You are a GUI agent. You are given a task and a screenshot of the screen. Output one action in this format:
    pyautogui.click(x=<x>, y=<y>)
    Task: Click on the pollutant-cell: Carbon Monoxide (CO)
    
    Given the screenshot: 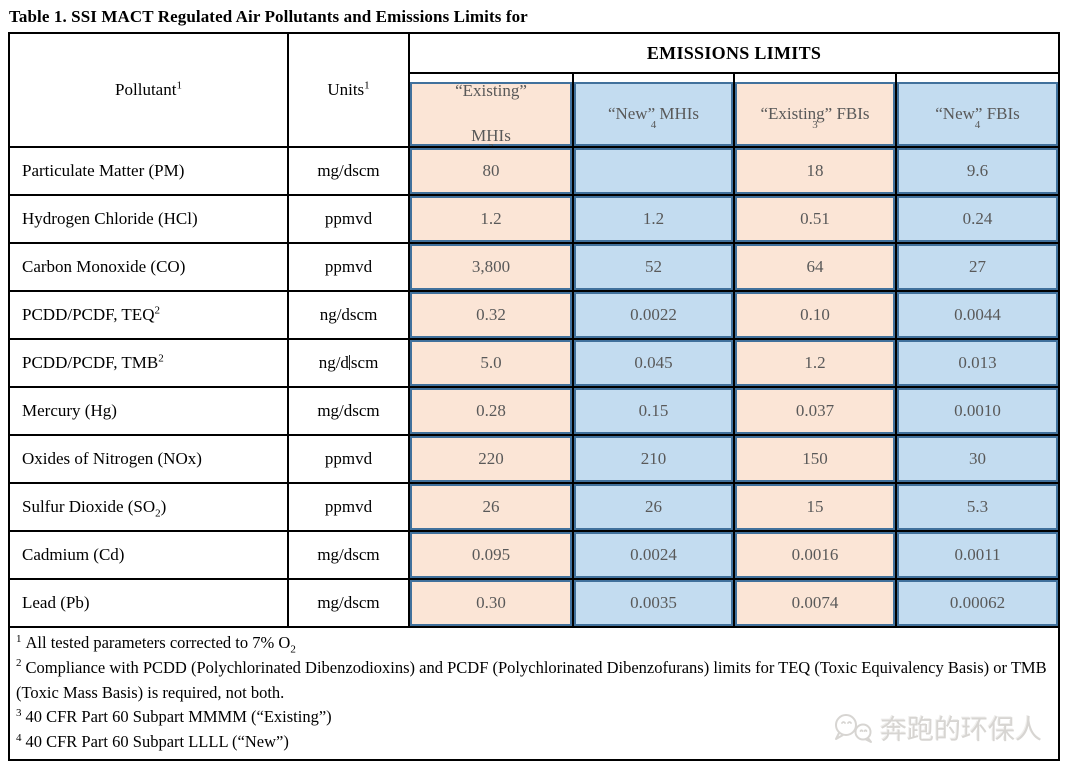 What is the action you would take?
    pyautogui.click(x=148, y=267)
    